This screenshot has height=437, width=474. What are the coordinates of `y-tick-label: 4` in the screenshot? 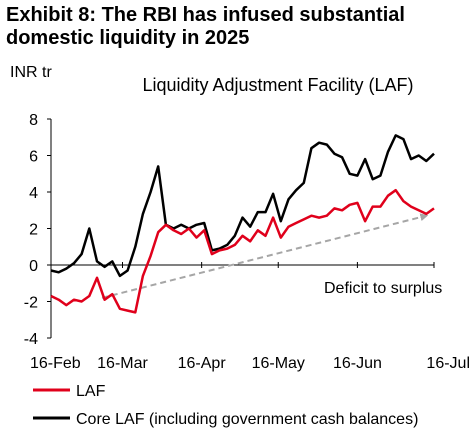 It's located at (33, 193).